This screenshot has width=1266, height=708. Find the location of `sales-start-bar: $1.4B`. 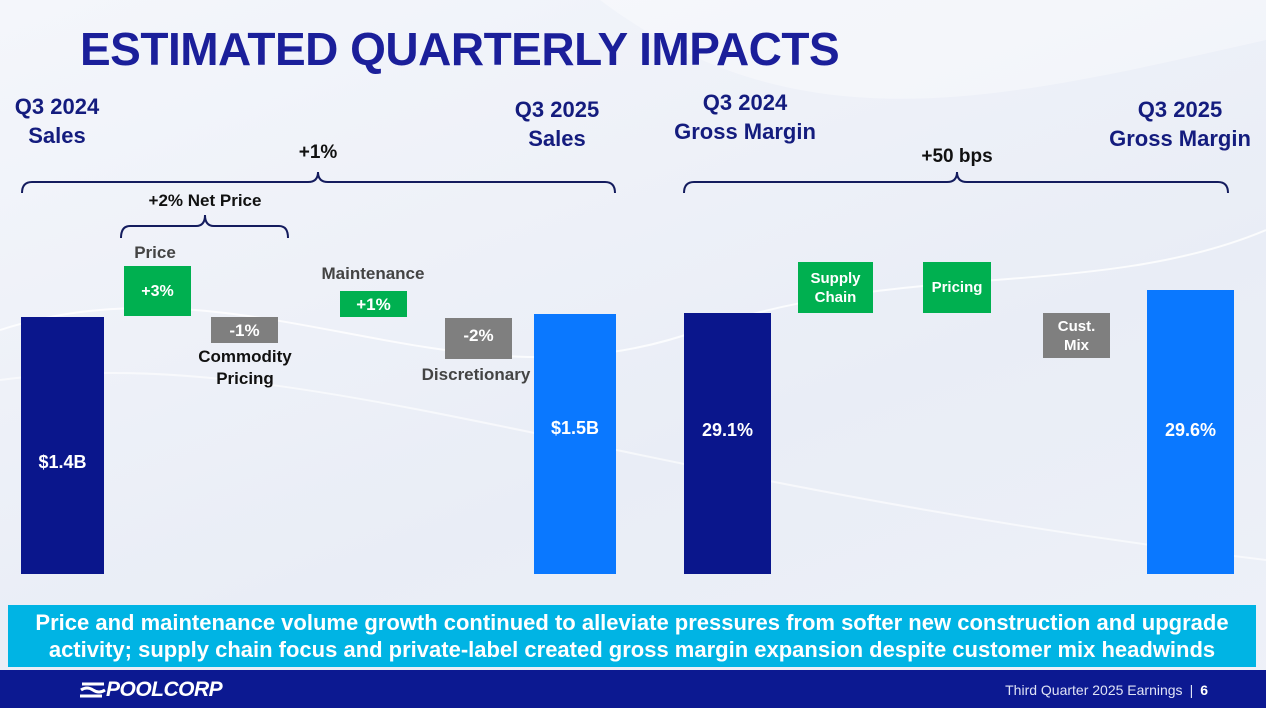

sales-start-bar: $1.4B is located at coordinates (62, 445).